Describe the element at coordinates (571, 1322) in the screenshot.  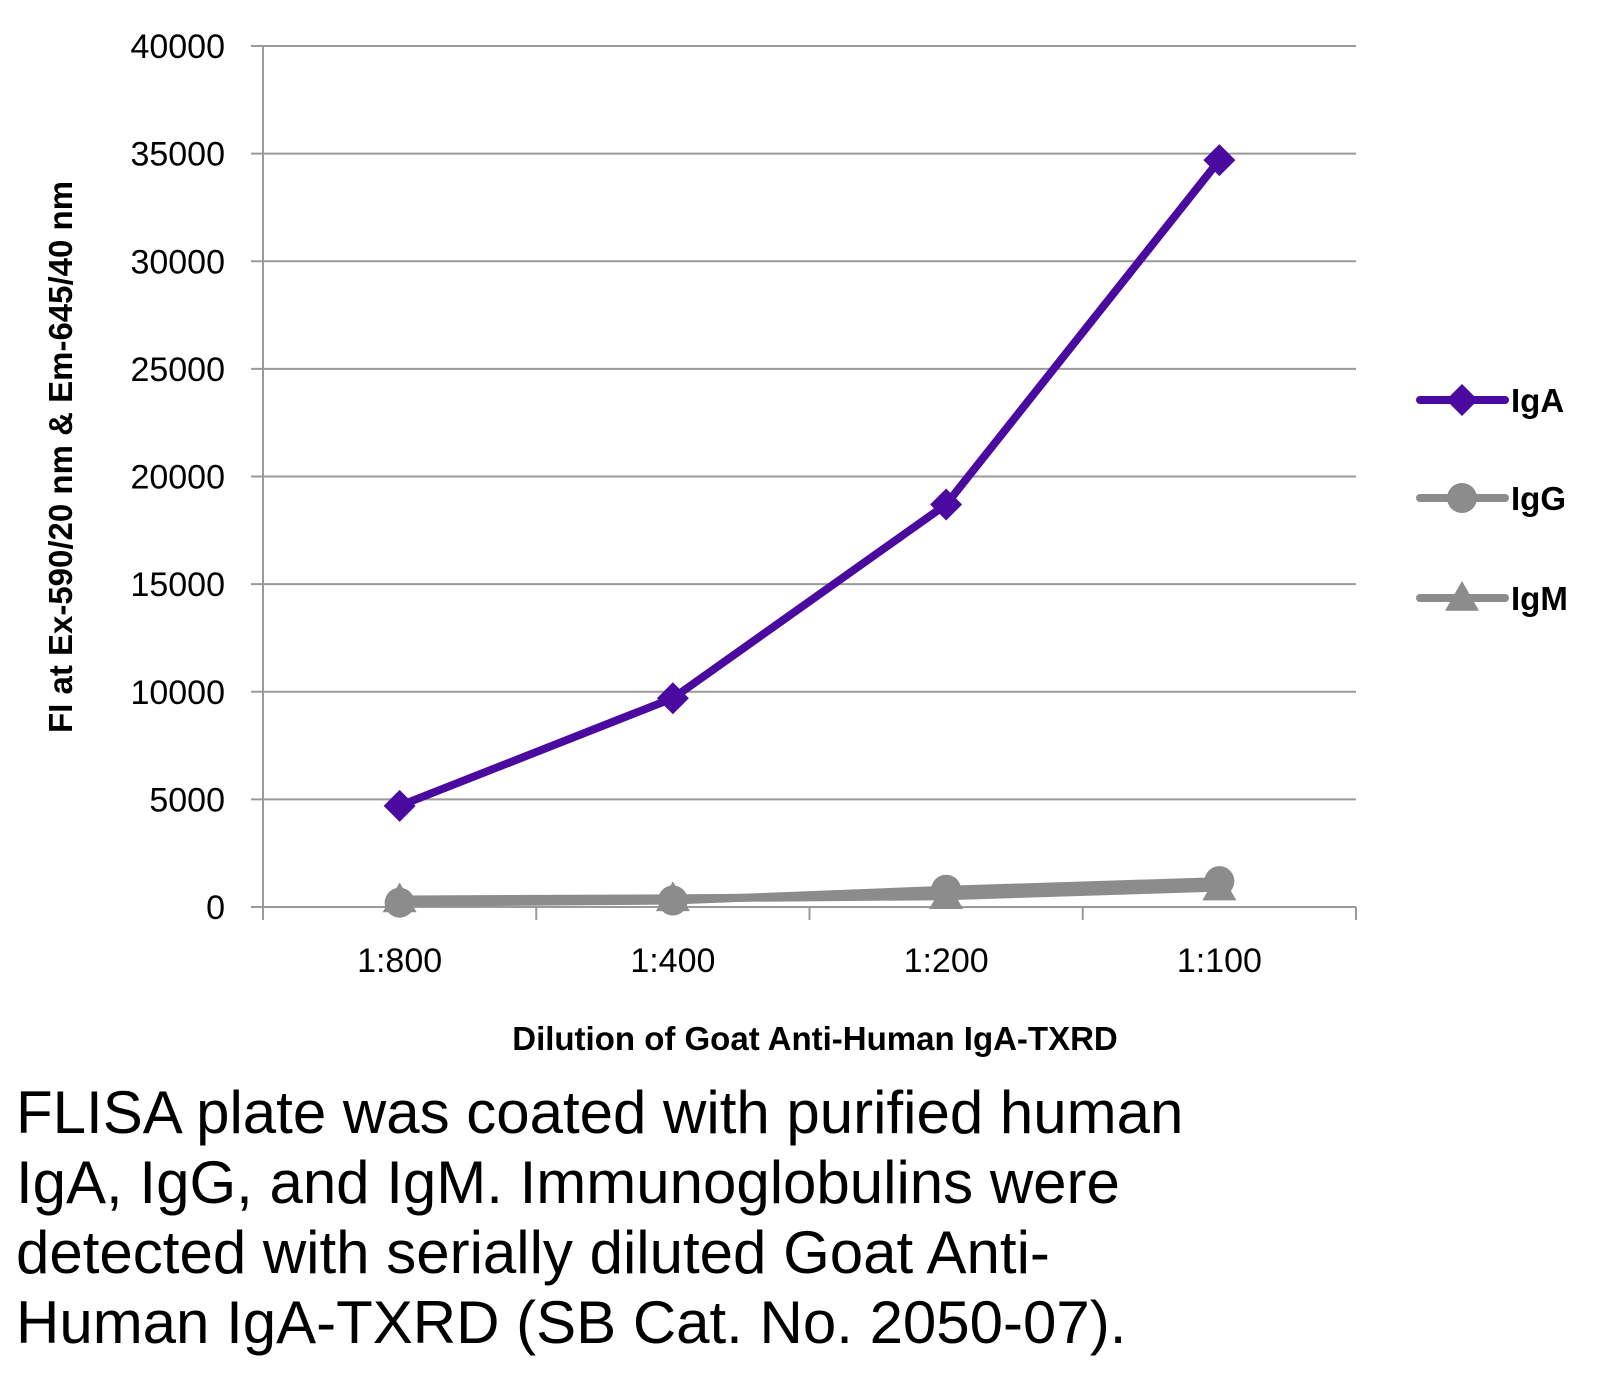
I see `caption-line: Human IgA-TXRD (SB Cat. No. 2050-07).` at that location.